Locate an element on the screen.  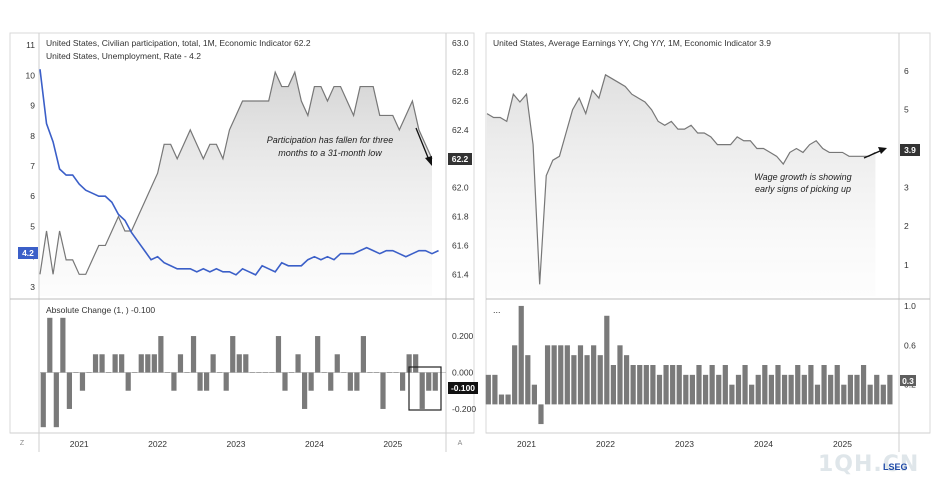
x-tick-left-2024: 2024 is located at coordinates (314, 444).